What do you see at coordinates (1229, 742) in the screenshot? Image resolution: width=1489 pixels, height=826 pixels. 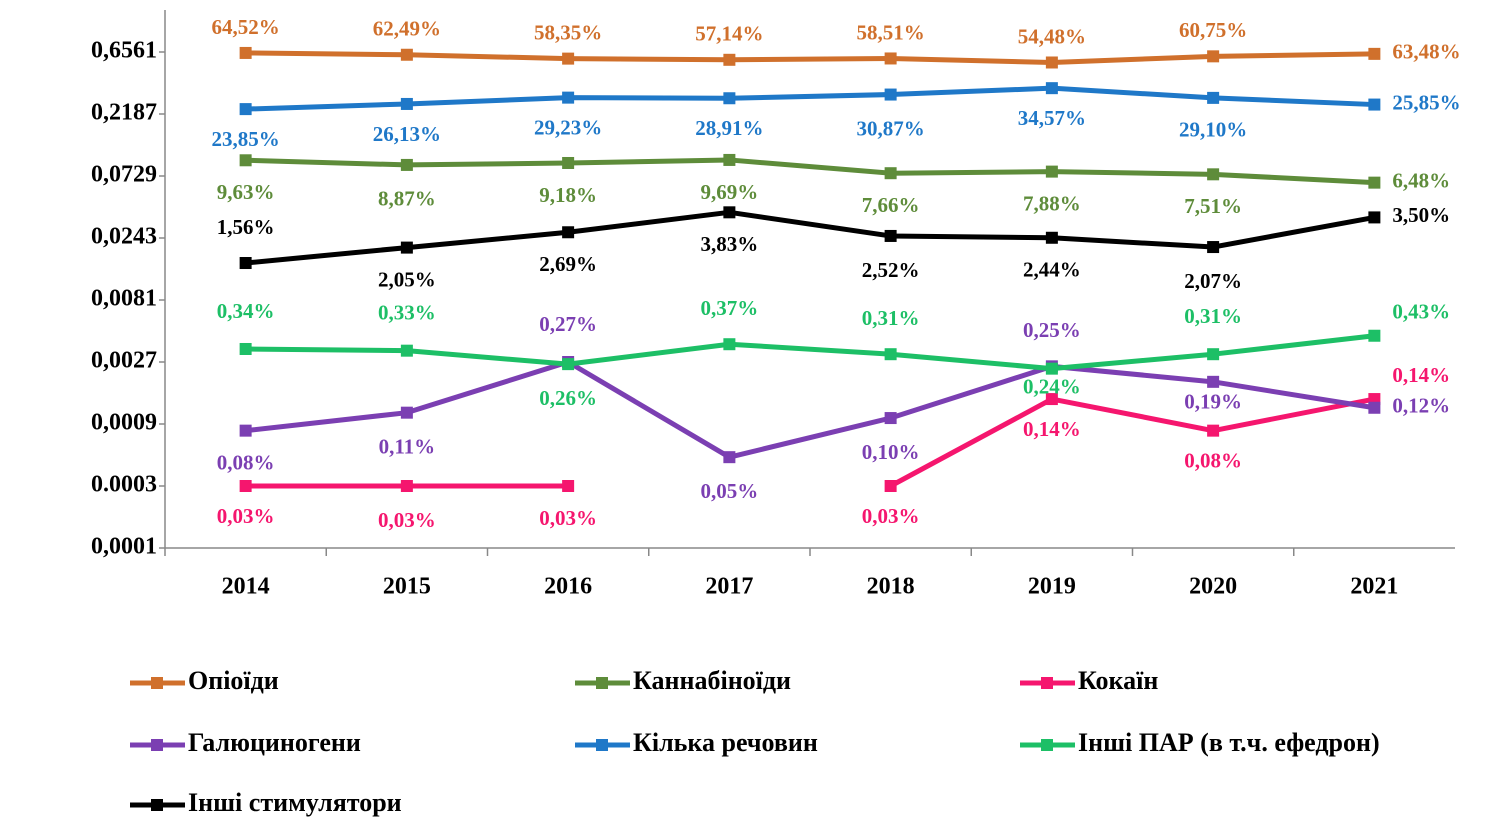 I see `legend-label: Інші ПАР (в т.ч. ефедрон)` at bounding box center [1229, 742].